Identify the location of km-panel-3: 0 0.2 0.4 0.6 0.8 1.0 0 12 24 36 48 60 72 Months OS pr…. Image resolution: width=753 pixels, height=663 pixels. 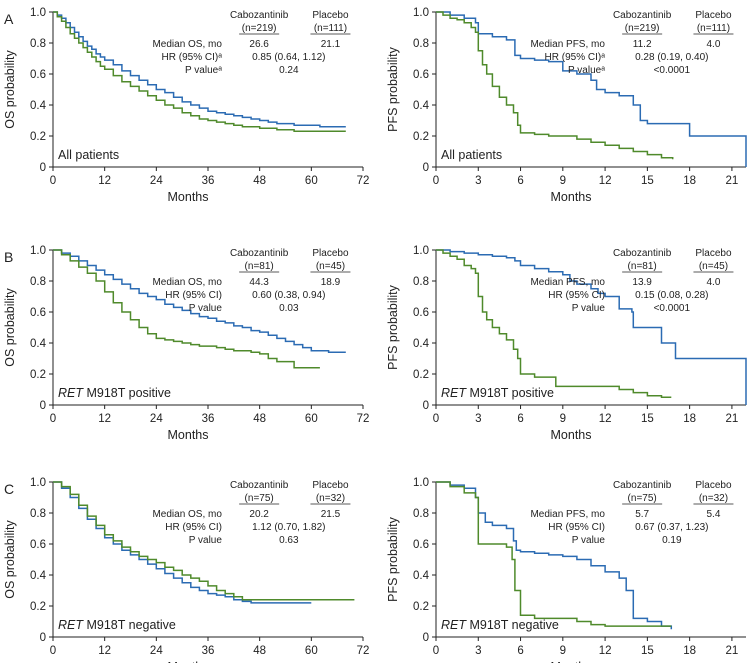
(186, 343).